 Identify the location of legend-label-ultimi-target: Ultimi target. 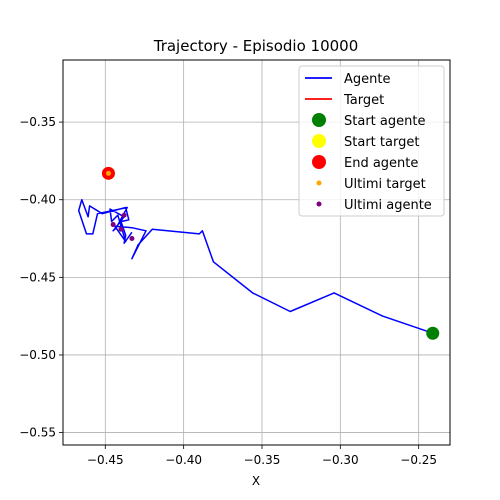
(385, 184).